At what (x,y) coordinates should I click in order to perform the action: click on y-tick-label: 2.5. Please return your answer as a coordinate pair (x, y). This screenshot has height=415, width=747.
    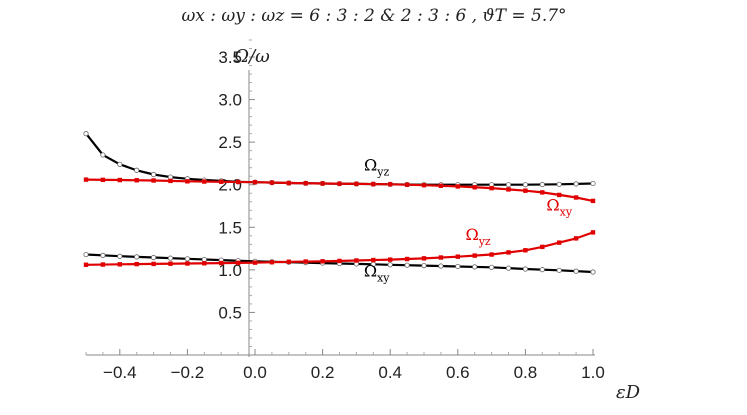
    Looking at the image, I should click on (230, 142).